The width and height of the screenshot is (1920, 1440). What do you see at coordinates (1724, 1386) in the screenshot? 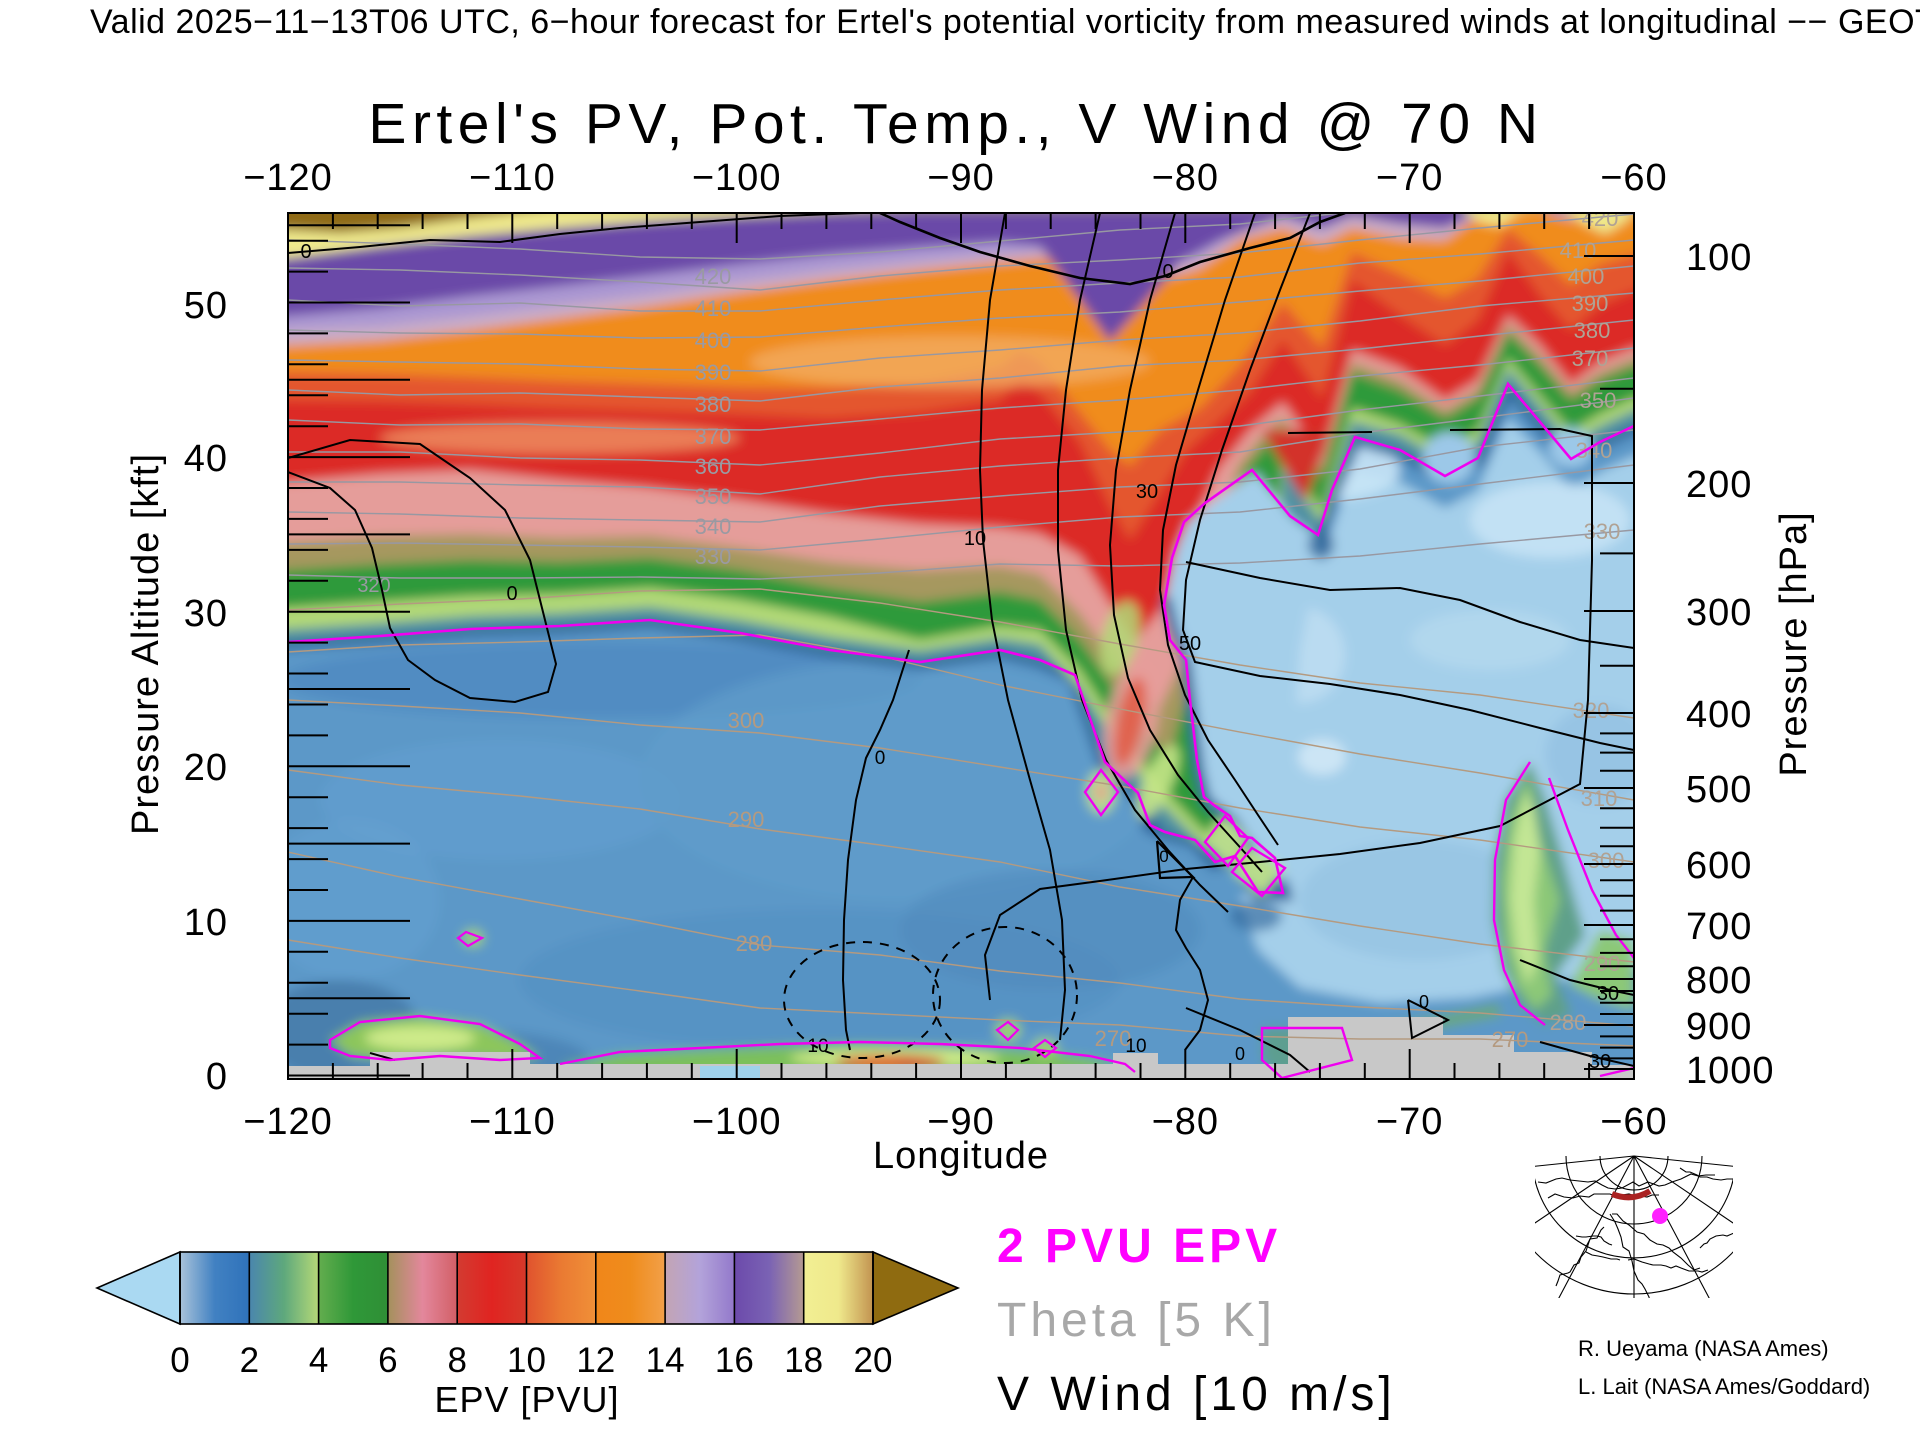
I see `svg-text: L. Lait (NASA Ames/Goddard)` at bounding box center [1724, 1386].